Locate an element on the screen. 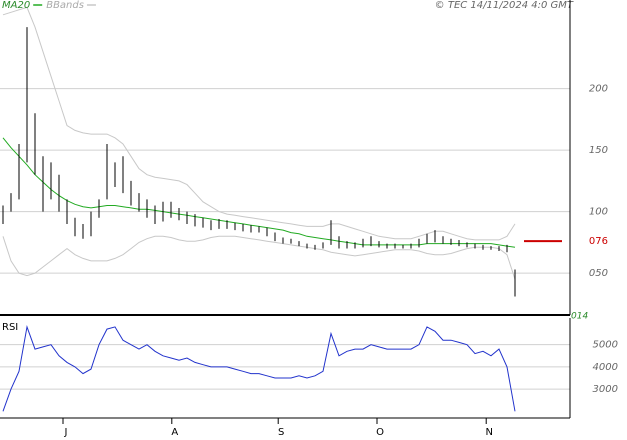 The width and height of the screenshot is (627, 440). y-tick-label: 150 is located at coordinates (598, 150).